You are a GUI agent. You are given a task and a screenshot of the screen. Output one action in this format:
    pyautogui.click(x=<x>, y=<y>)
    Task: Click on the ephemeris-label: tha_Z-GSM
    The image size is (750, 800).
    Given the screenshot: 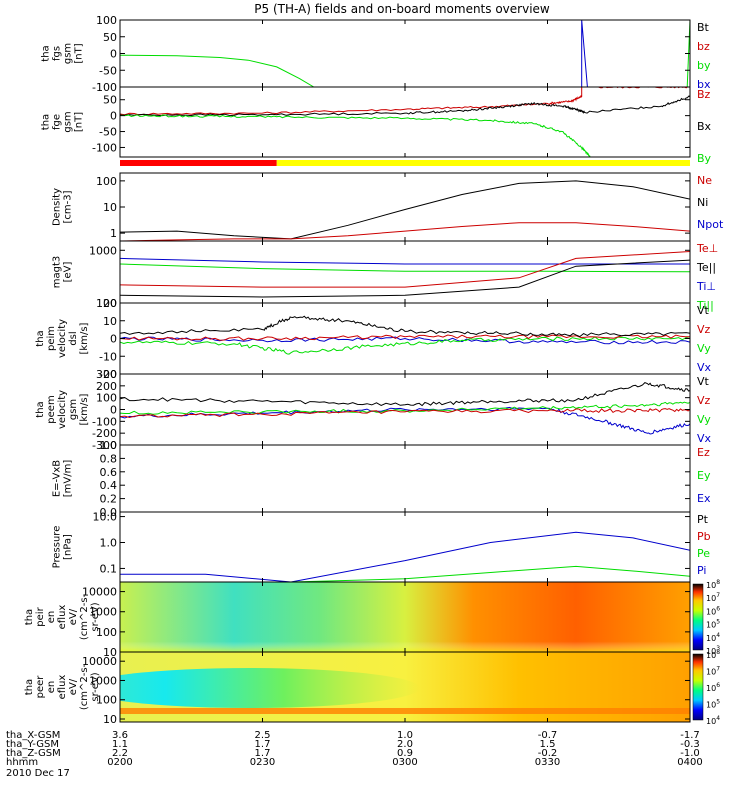 What is the action you would take?
    pyautogui.click(x=33, y=753)
    